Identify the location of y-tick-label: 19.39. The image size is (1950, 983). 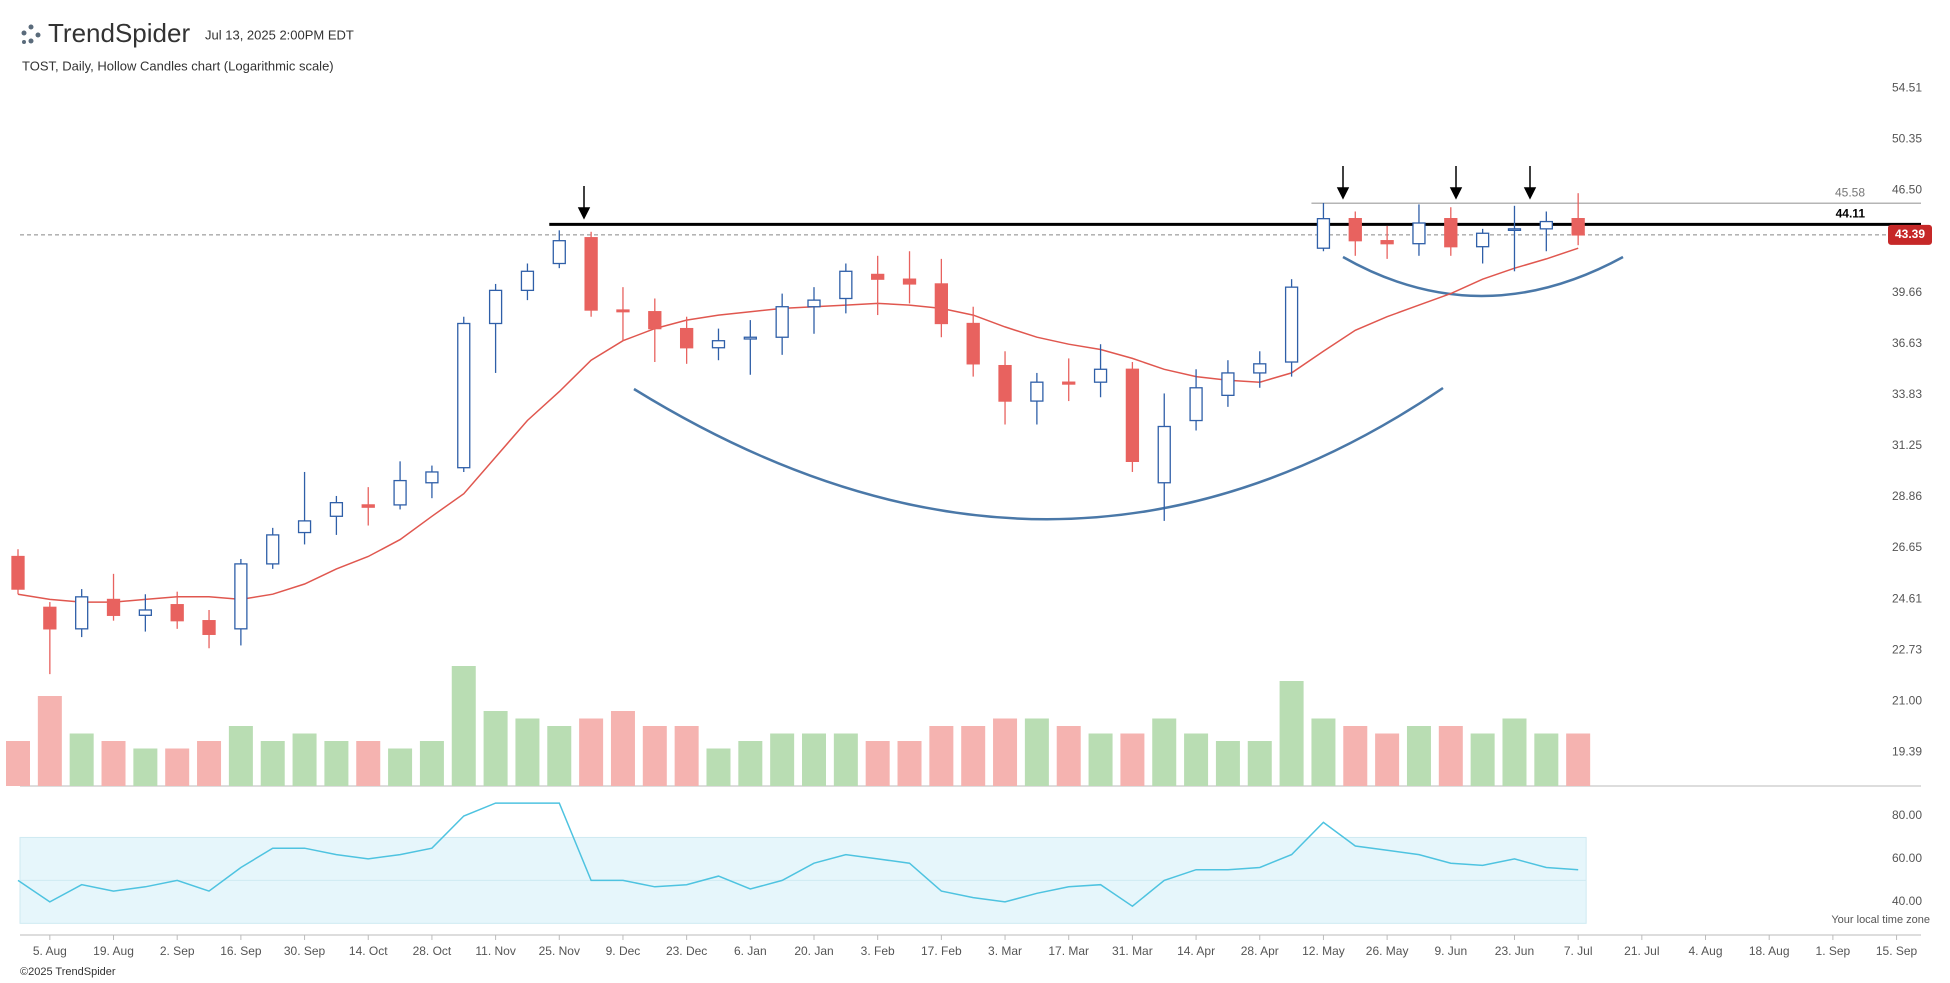
(1907, 752).